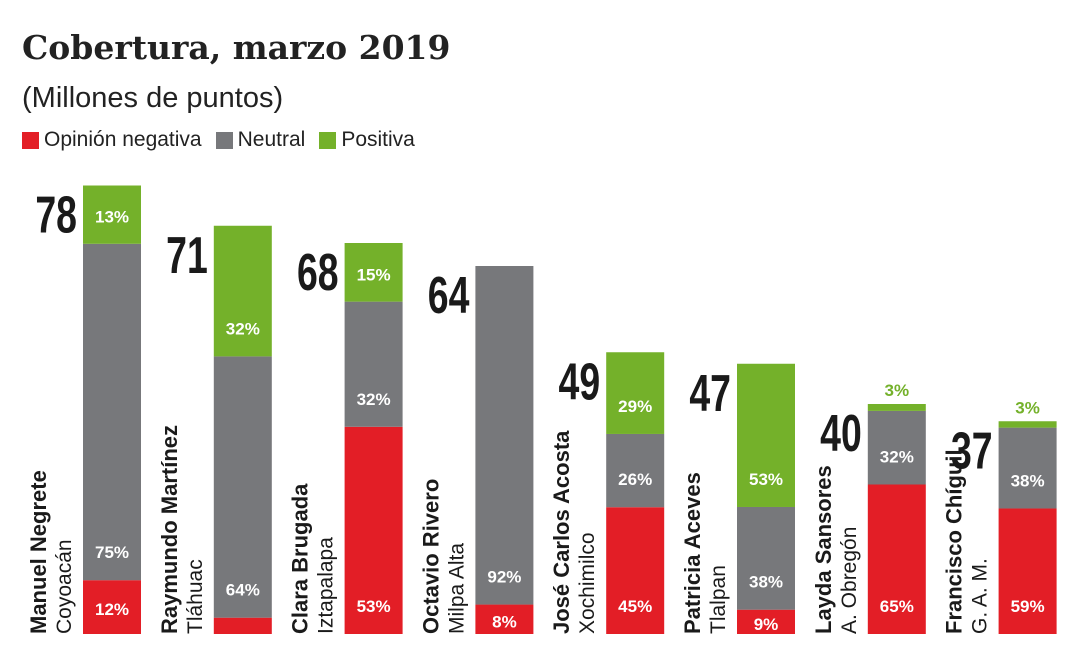 This screenshot has height=666, width=1081. Describe the element at coordinates (580, 381) in the screenshot. I see `total-value: 49` at that location.